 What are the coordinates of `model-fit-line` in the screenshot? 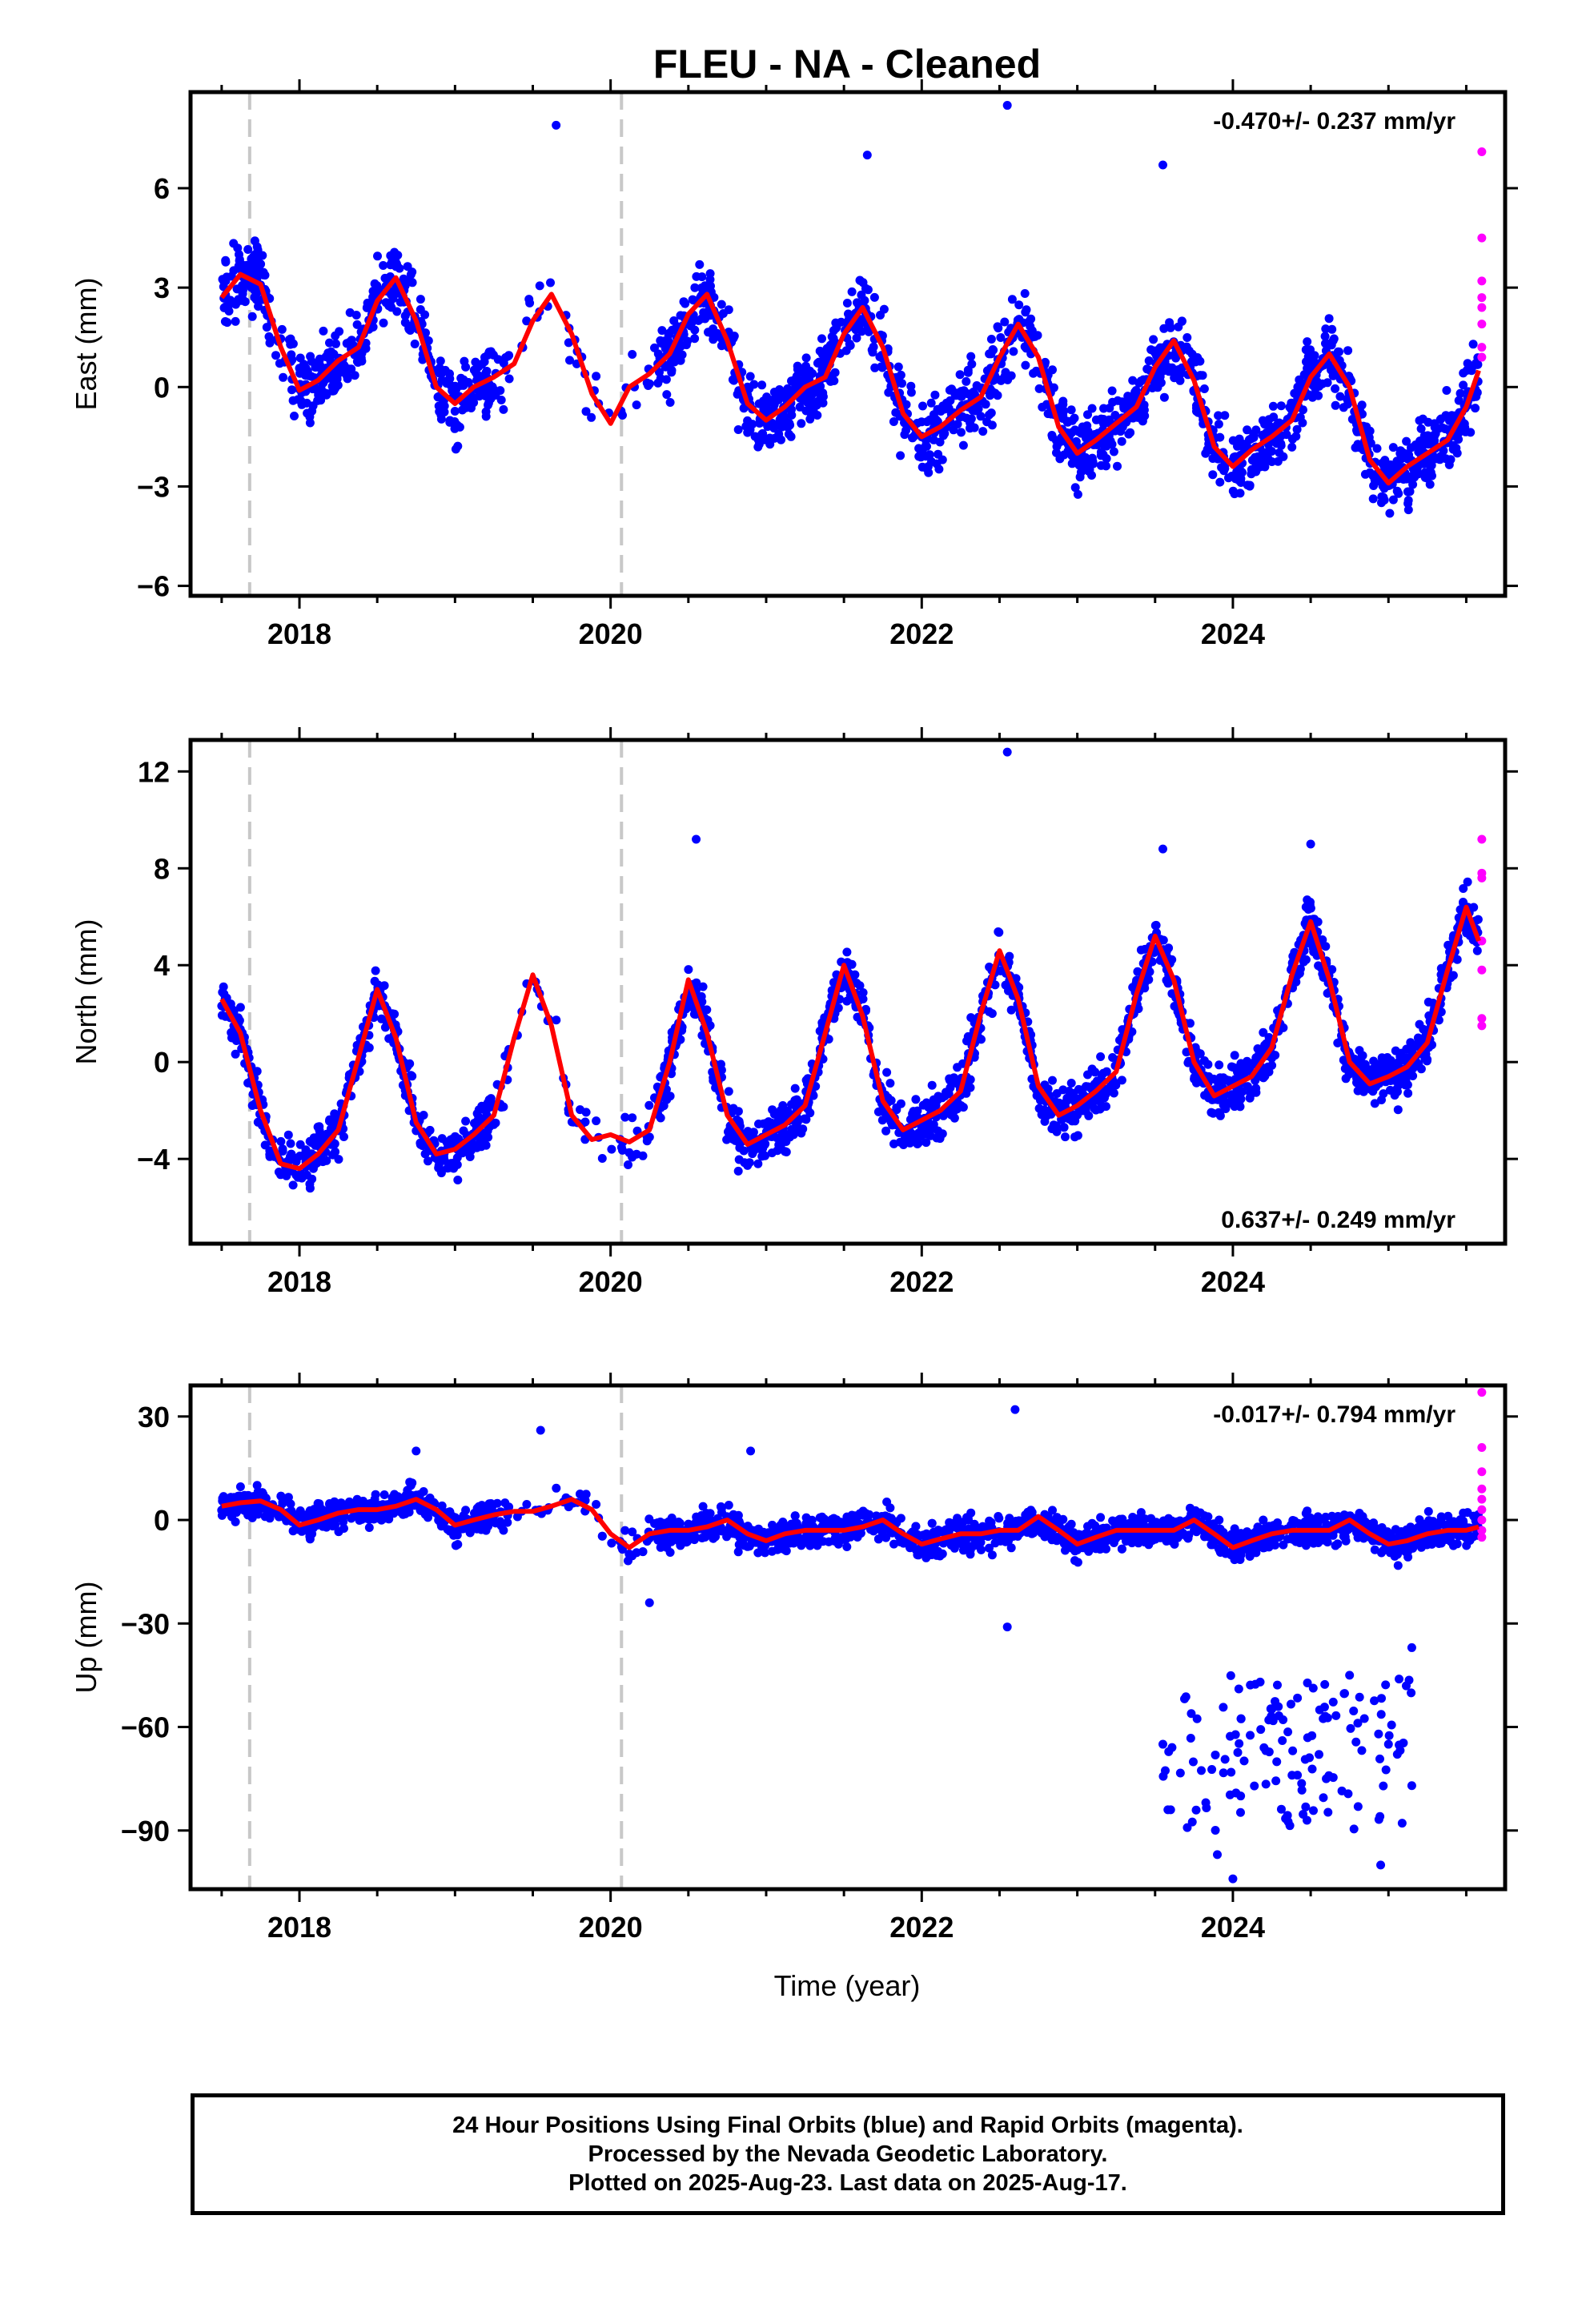 It's located at (850, 378).